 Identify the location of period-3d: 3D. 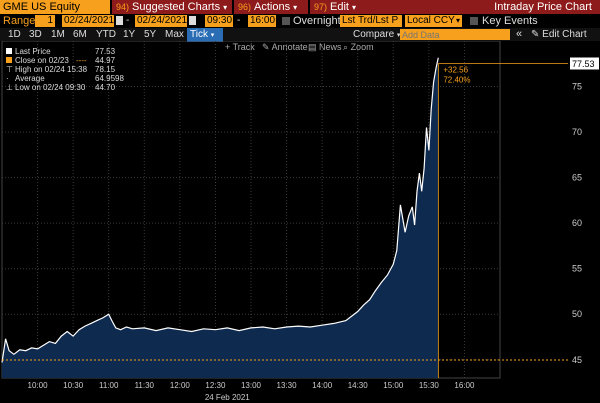
(35, 34).